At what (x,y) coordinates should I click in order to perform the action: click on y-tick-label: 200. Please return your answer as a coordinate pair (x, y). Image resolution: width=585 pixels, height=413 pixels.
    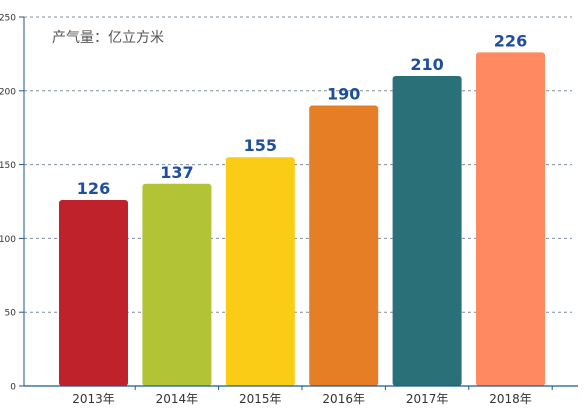
    Looking at the image, I should click on (8, 92).